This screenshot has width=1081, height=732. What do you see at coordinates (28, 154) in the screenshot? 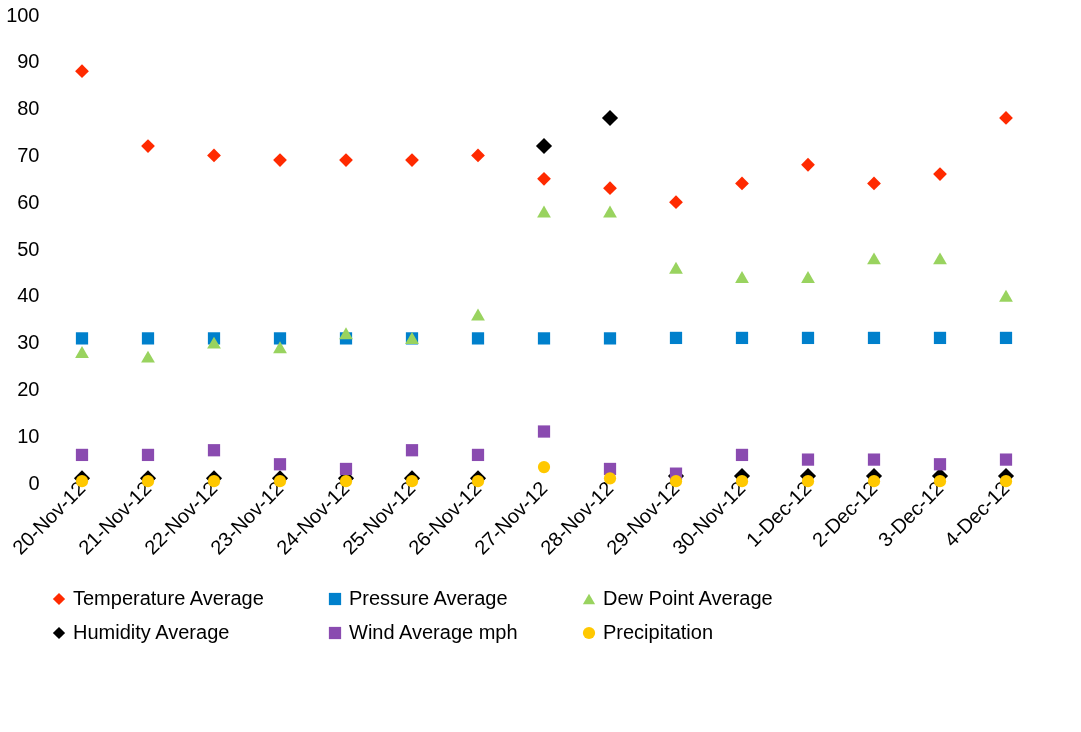
I see `y-tick-label: 70` at bounding box center [28, 154].